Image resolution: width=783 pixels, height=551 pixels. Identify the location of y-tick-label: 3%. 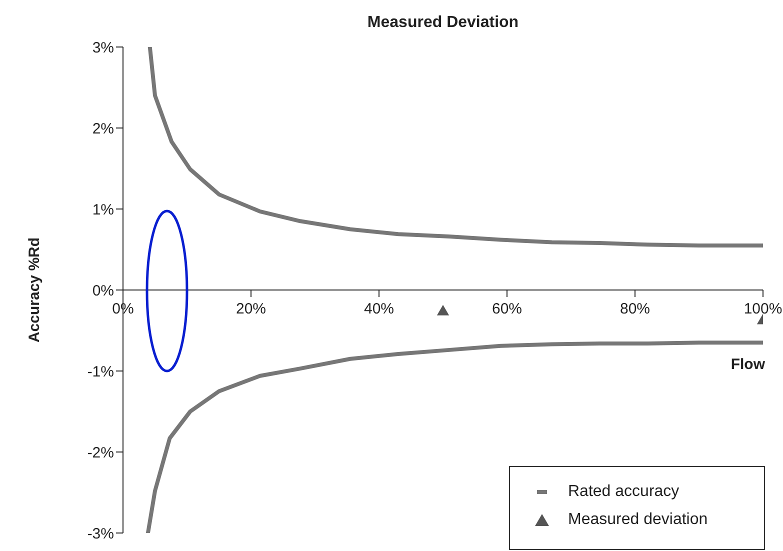
(103, 47).